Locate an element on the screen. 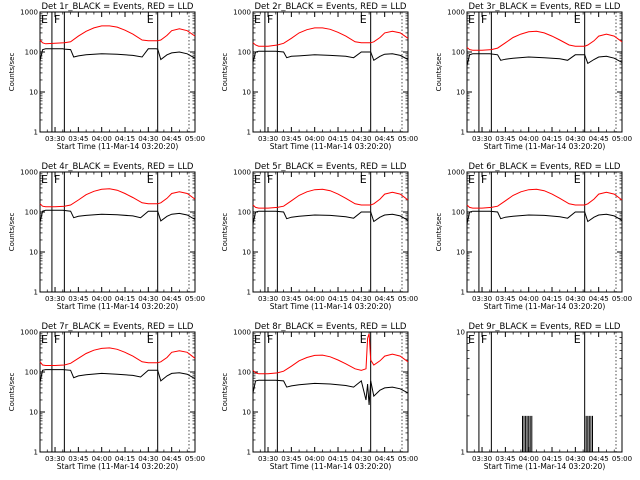 The width and height of the screenshot is (640, 480). panel-title: Det 9r_BLACK = Events, RED = LLD is located at coordinates (545, 327).